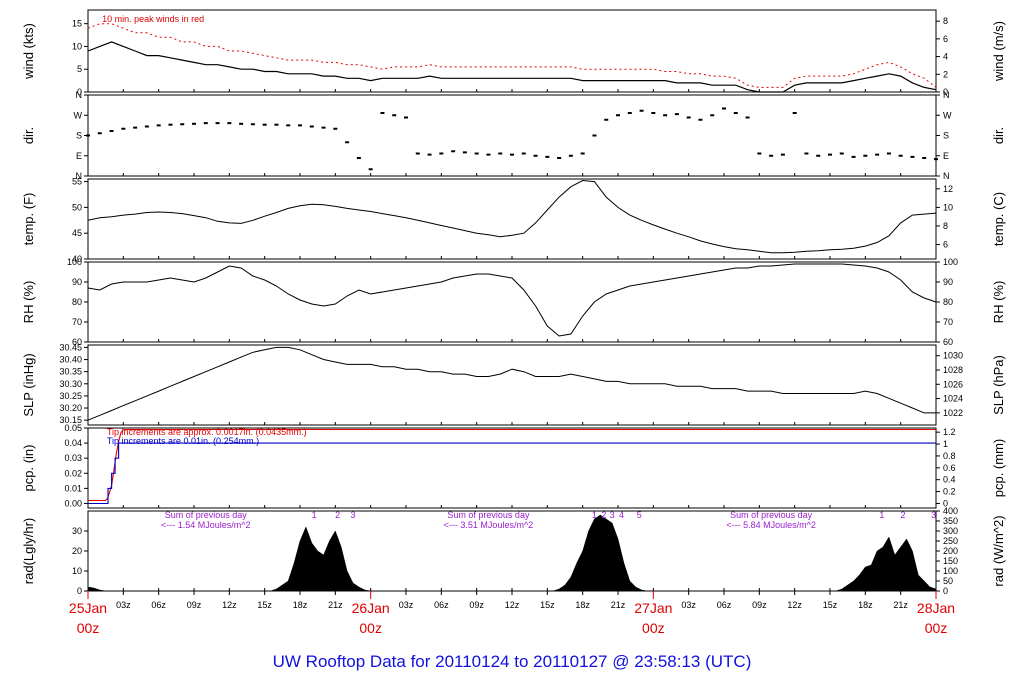 This screenshot has height=700, width=1024. I want to click on right-tick-label-slp: 1028, so click(953, 370).